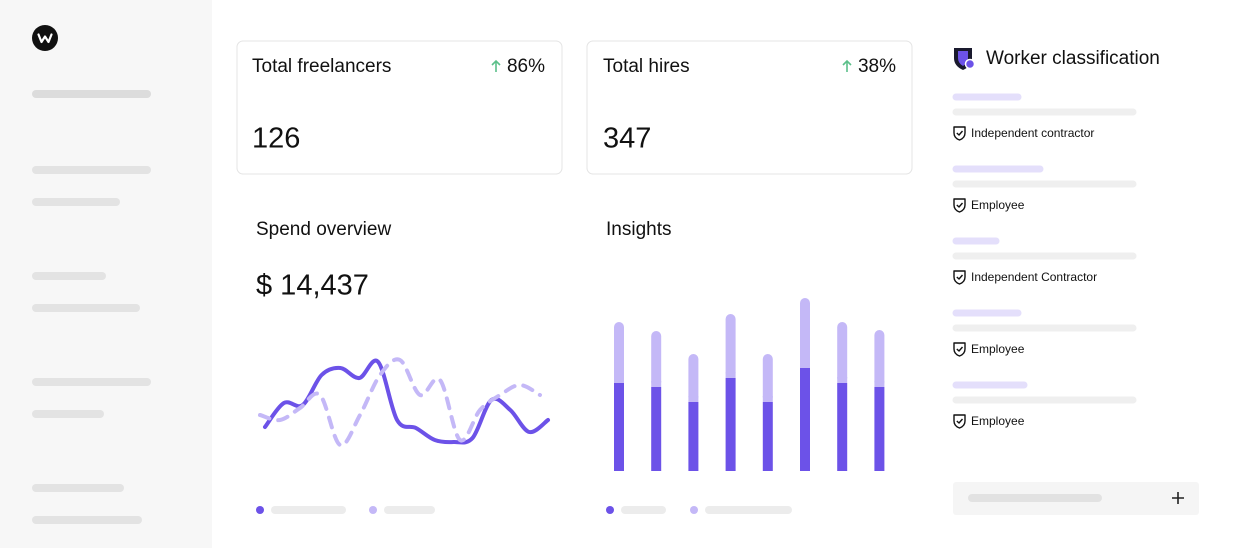 This screenshot has height=548, width=1240. What do you see at coordinates (321, 66) in the screenshot?
I see `card-title: Total freelancers` at bounding box center [321, 66].